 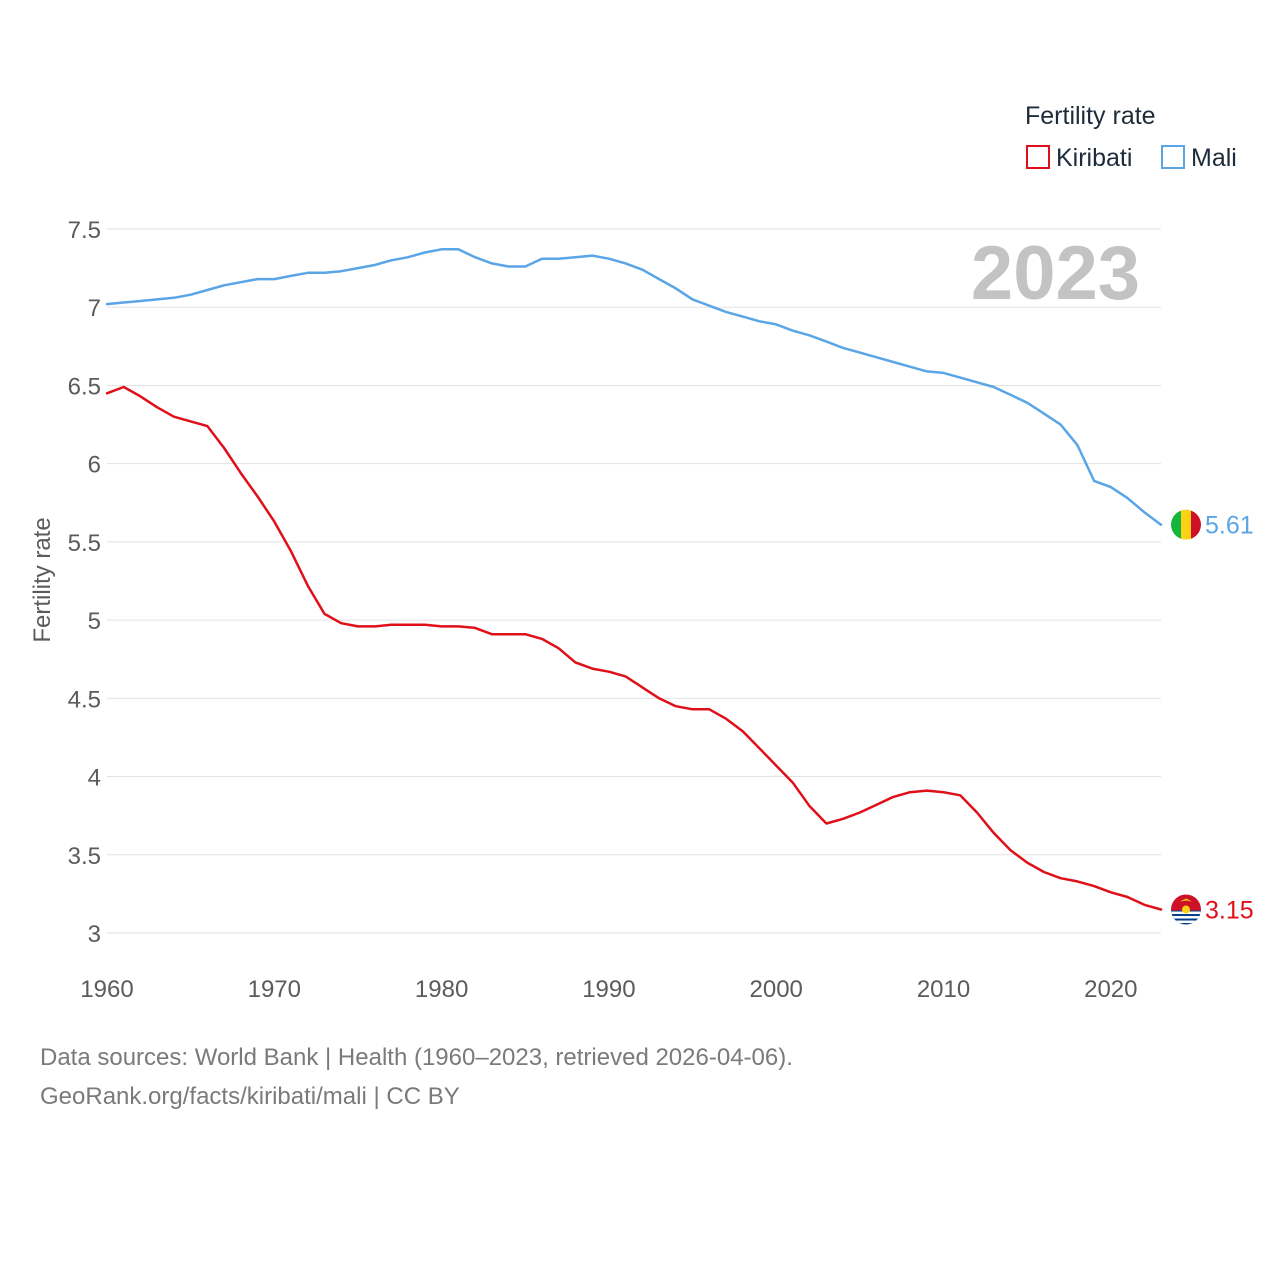 I want to click on y-tick-label: 6.5, so click(x=84, y=386).